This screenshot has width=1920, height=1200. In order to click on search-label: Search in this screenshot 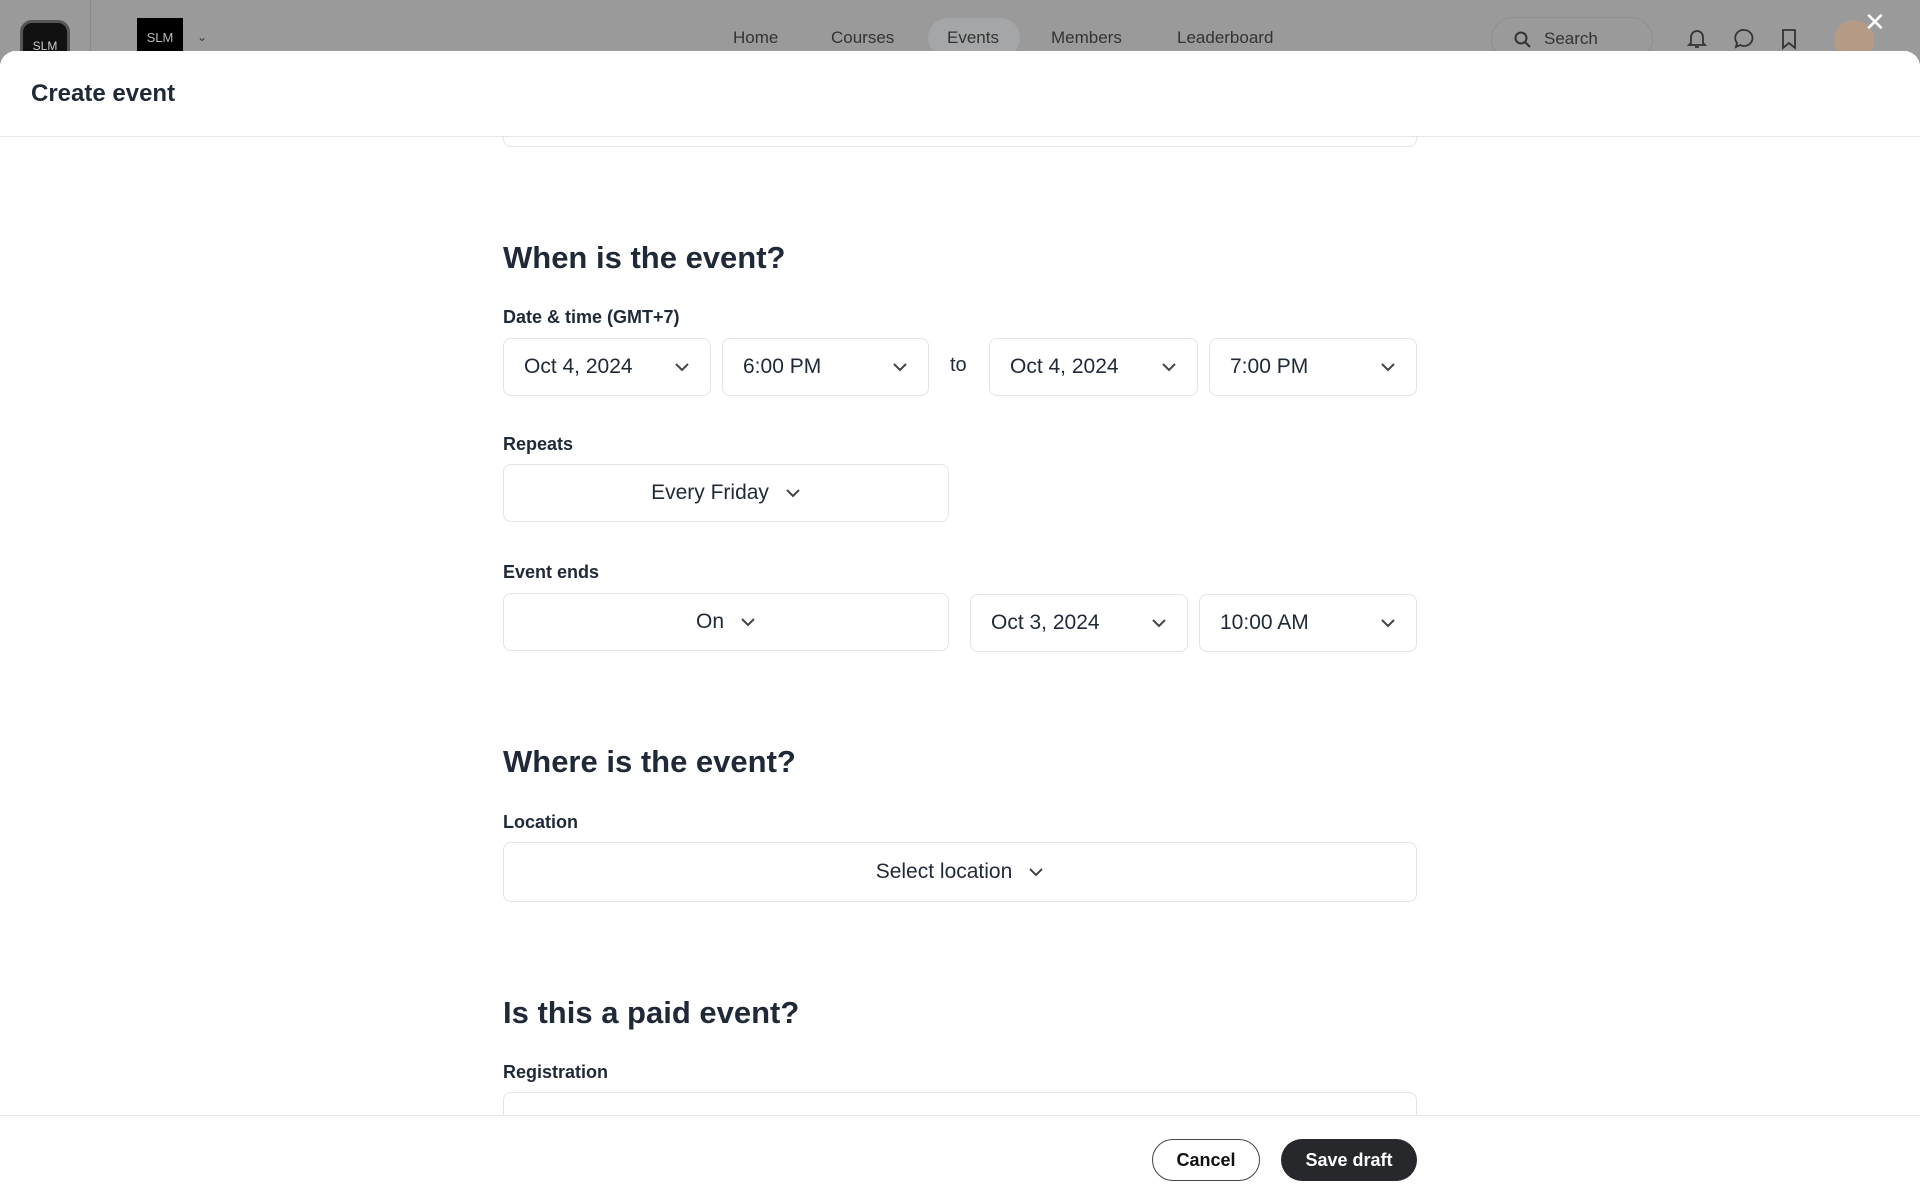, I will do `click(1571, 38)`.